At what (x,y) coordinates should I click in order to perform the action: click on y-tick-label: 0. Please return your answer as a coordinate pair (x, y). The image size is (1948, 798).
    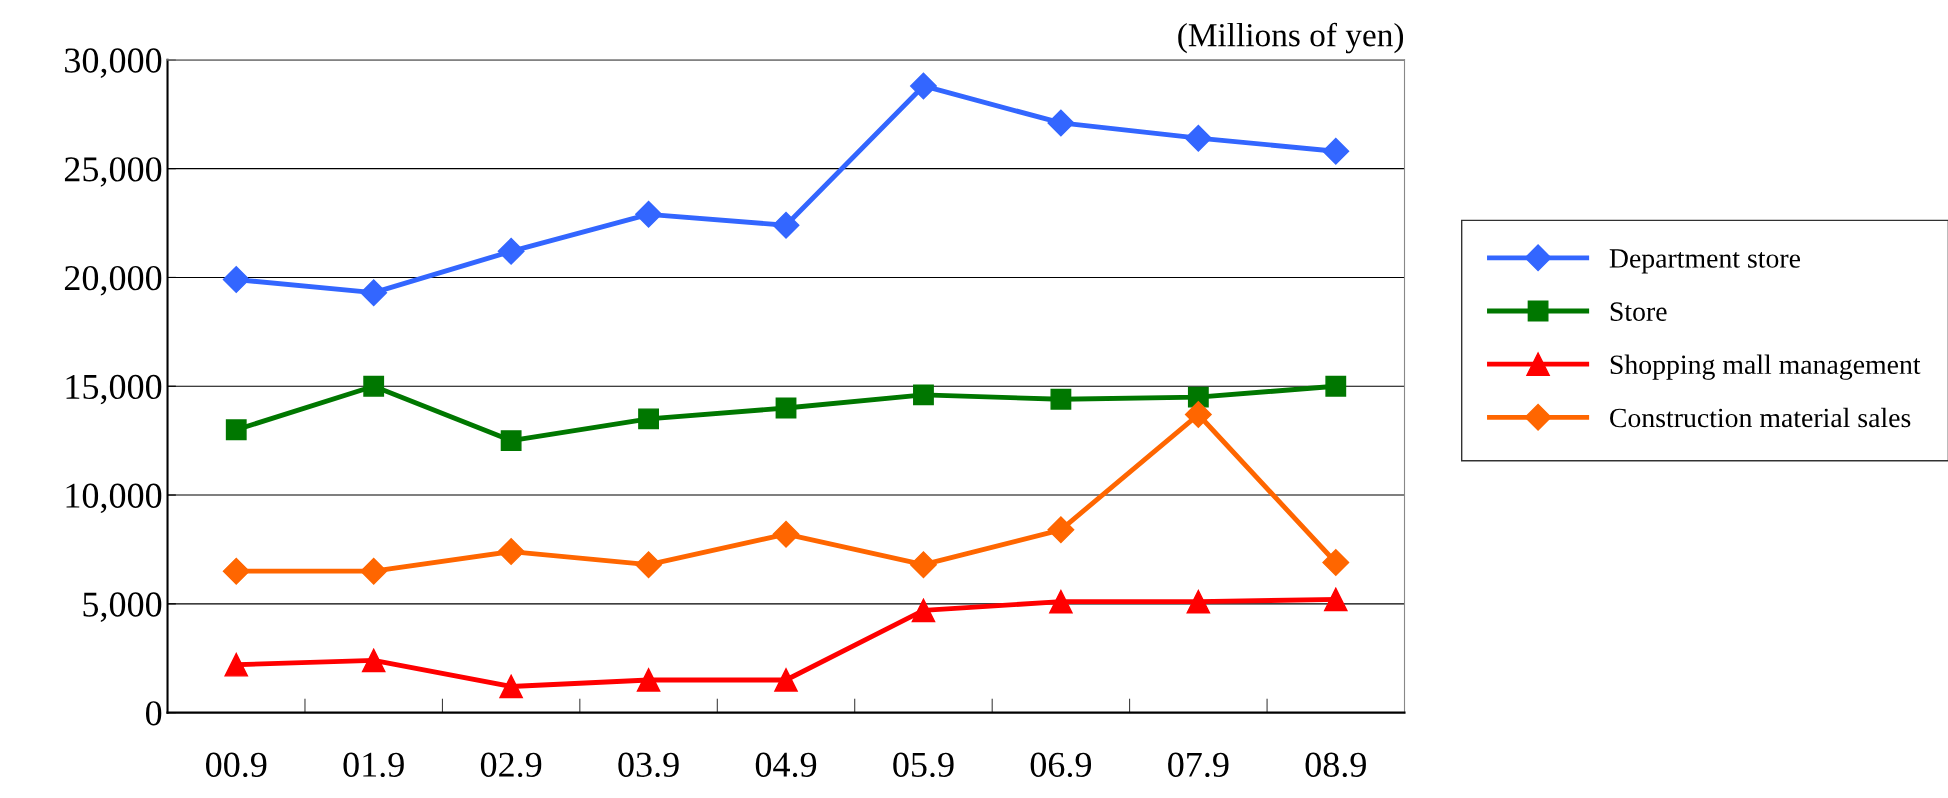
    Looking at the image, I should click on (153, 713).